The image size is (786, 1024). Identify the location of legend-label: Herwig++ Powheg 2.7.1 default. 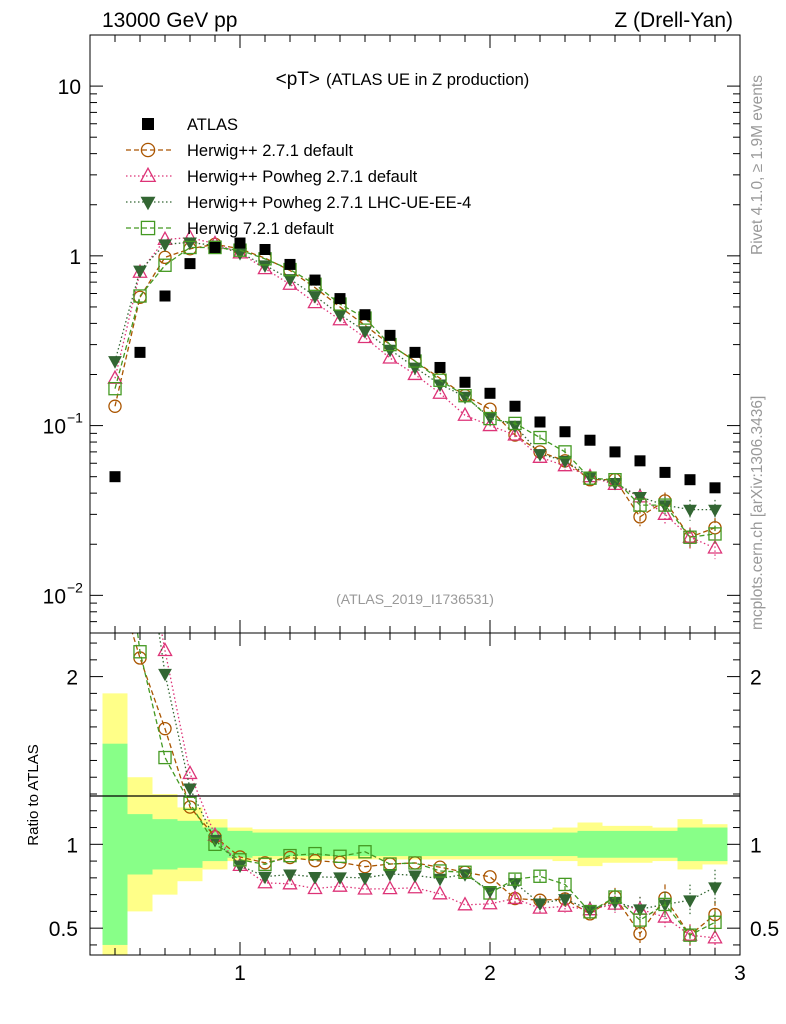
(302, 177).